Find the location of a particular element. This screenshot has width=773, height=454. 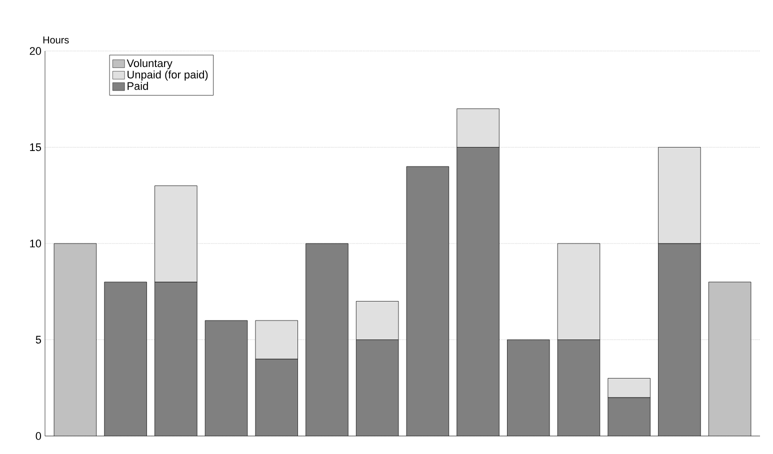

y-tick-label: 5 is located at coordinates (39, 340).